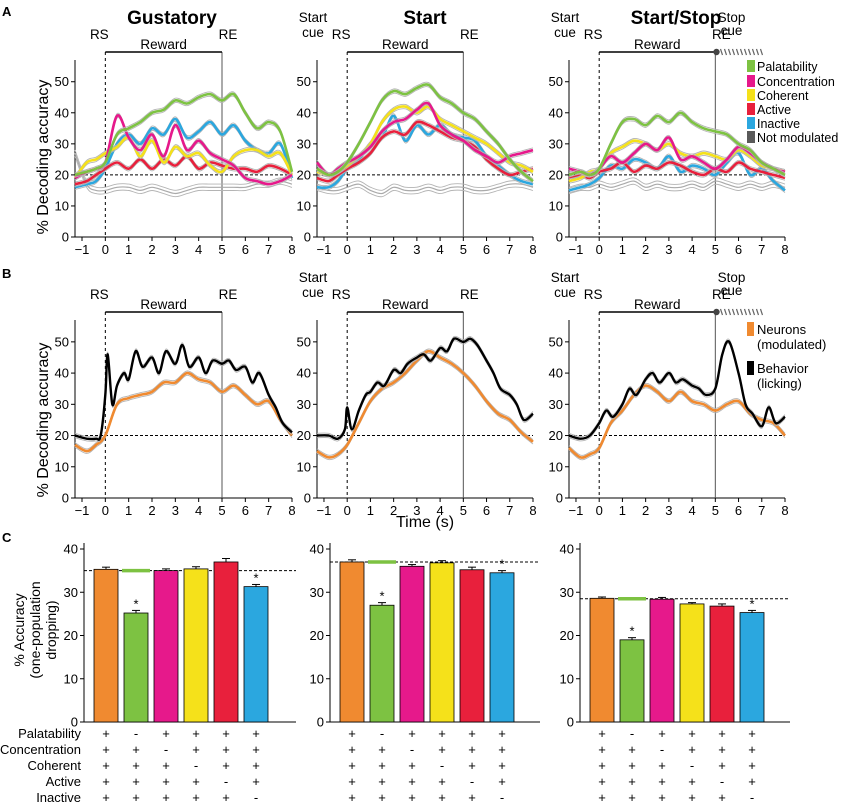 The width and height of the screenshot is (850, 803). Describe the element at coordinates (35, 629) in the screenshot. I see `ylabel-panel-c-line2: (one-population` at that location.